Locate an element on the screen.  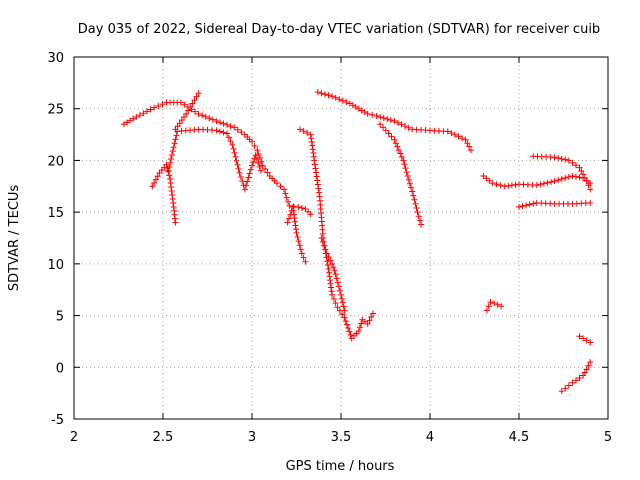
x-tick-label: 4.5 is located at coordinates (519, 437).